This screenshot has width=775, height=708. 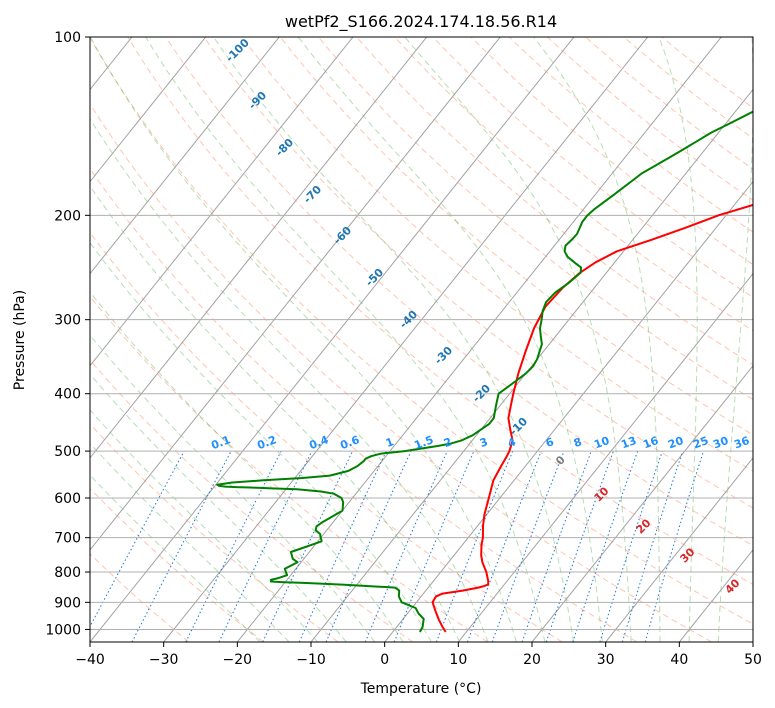 I want to click on x-tick-label: 40, so click(x=679, y=660).